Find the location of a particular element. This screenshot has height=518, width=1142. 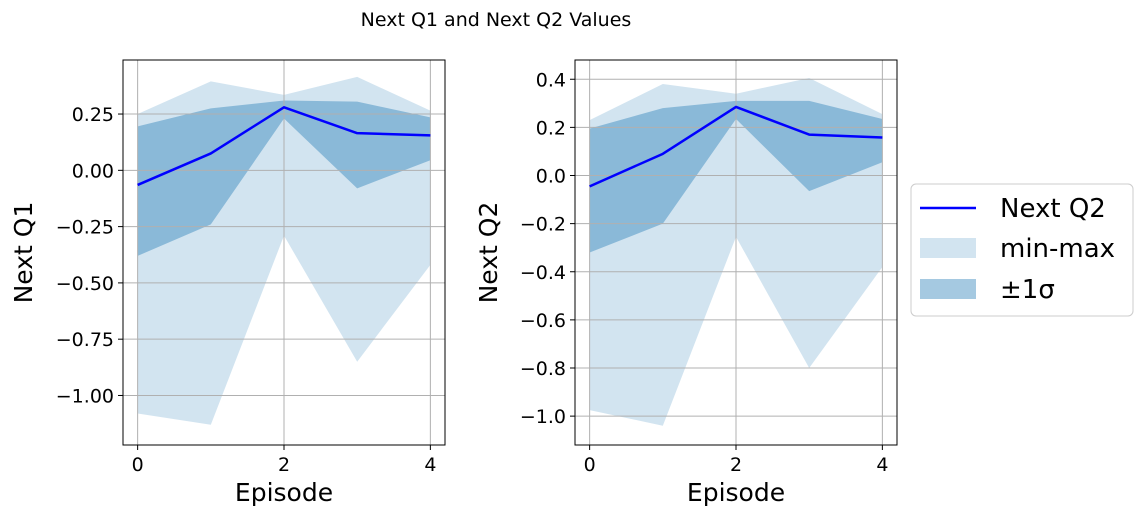

y-tick-label: −0.8 is located at coordinates (543, 369).